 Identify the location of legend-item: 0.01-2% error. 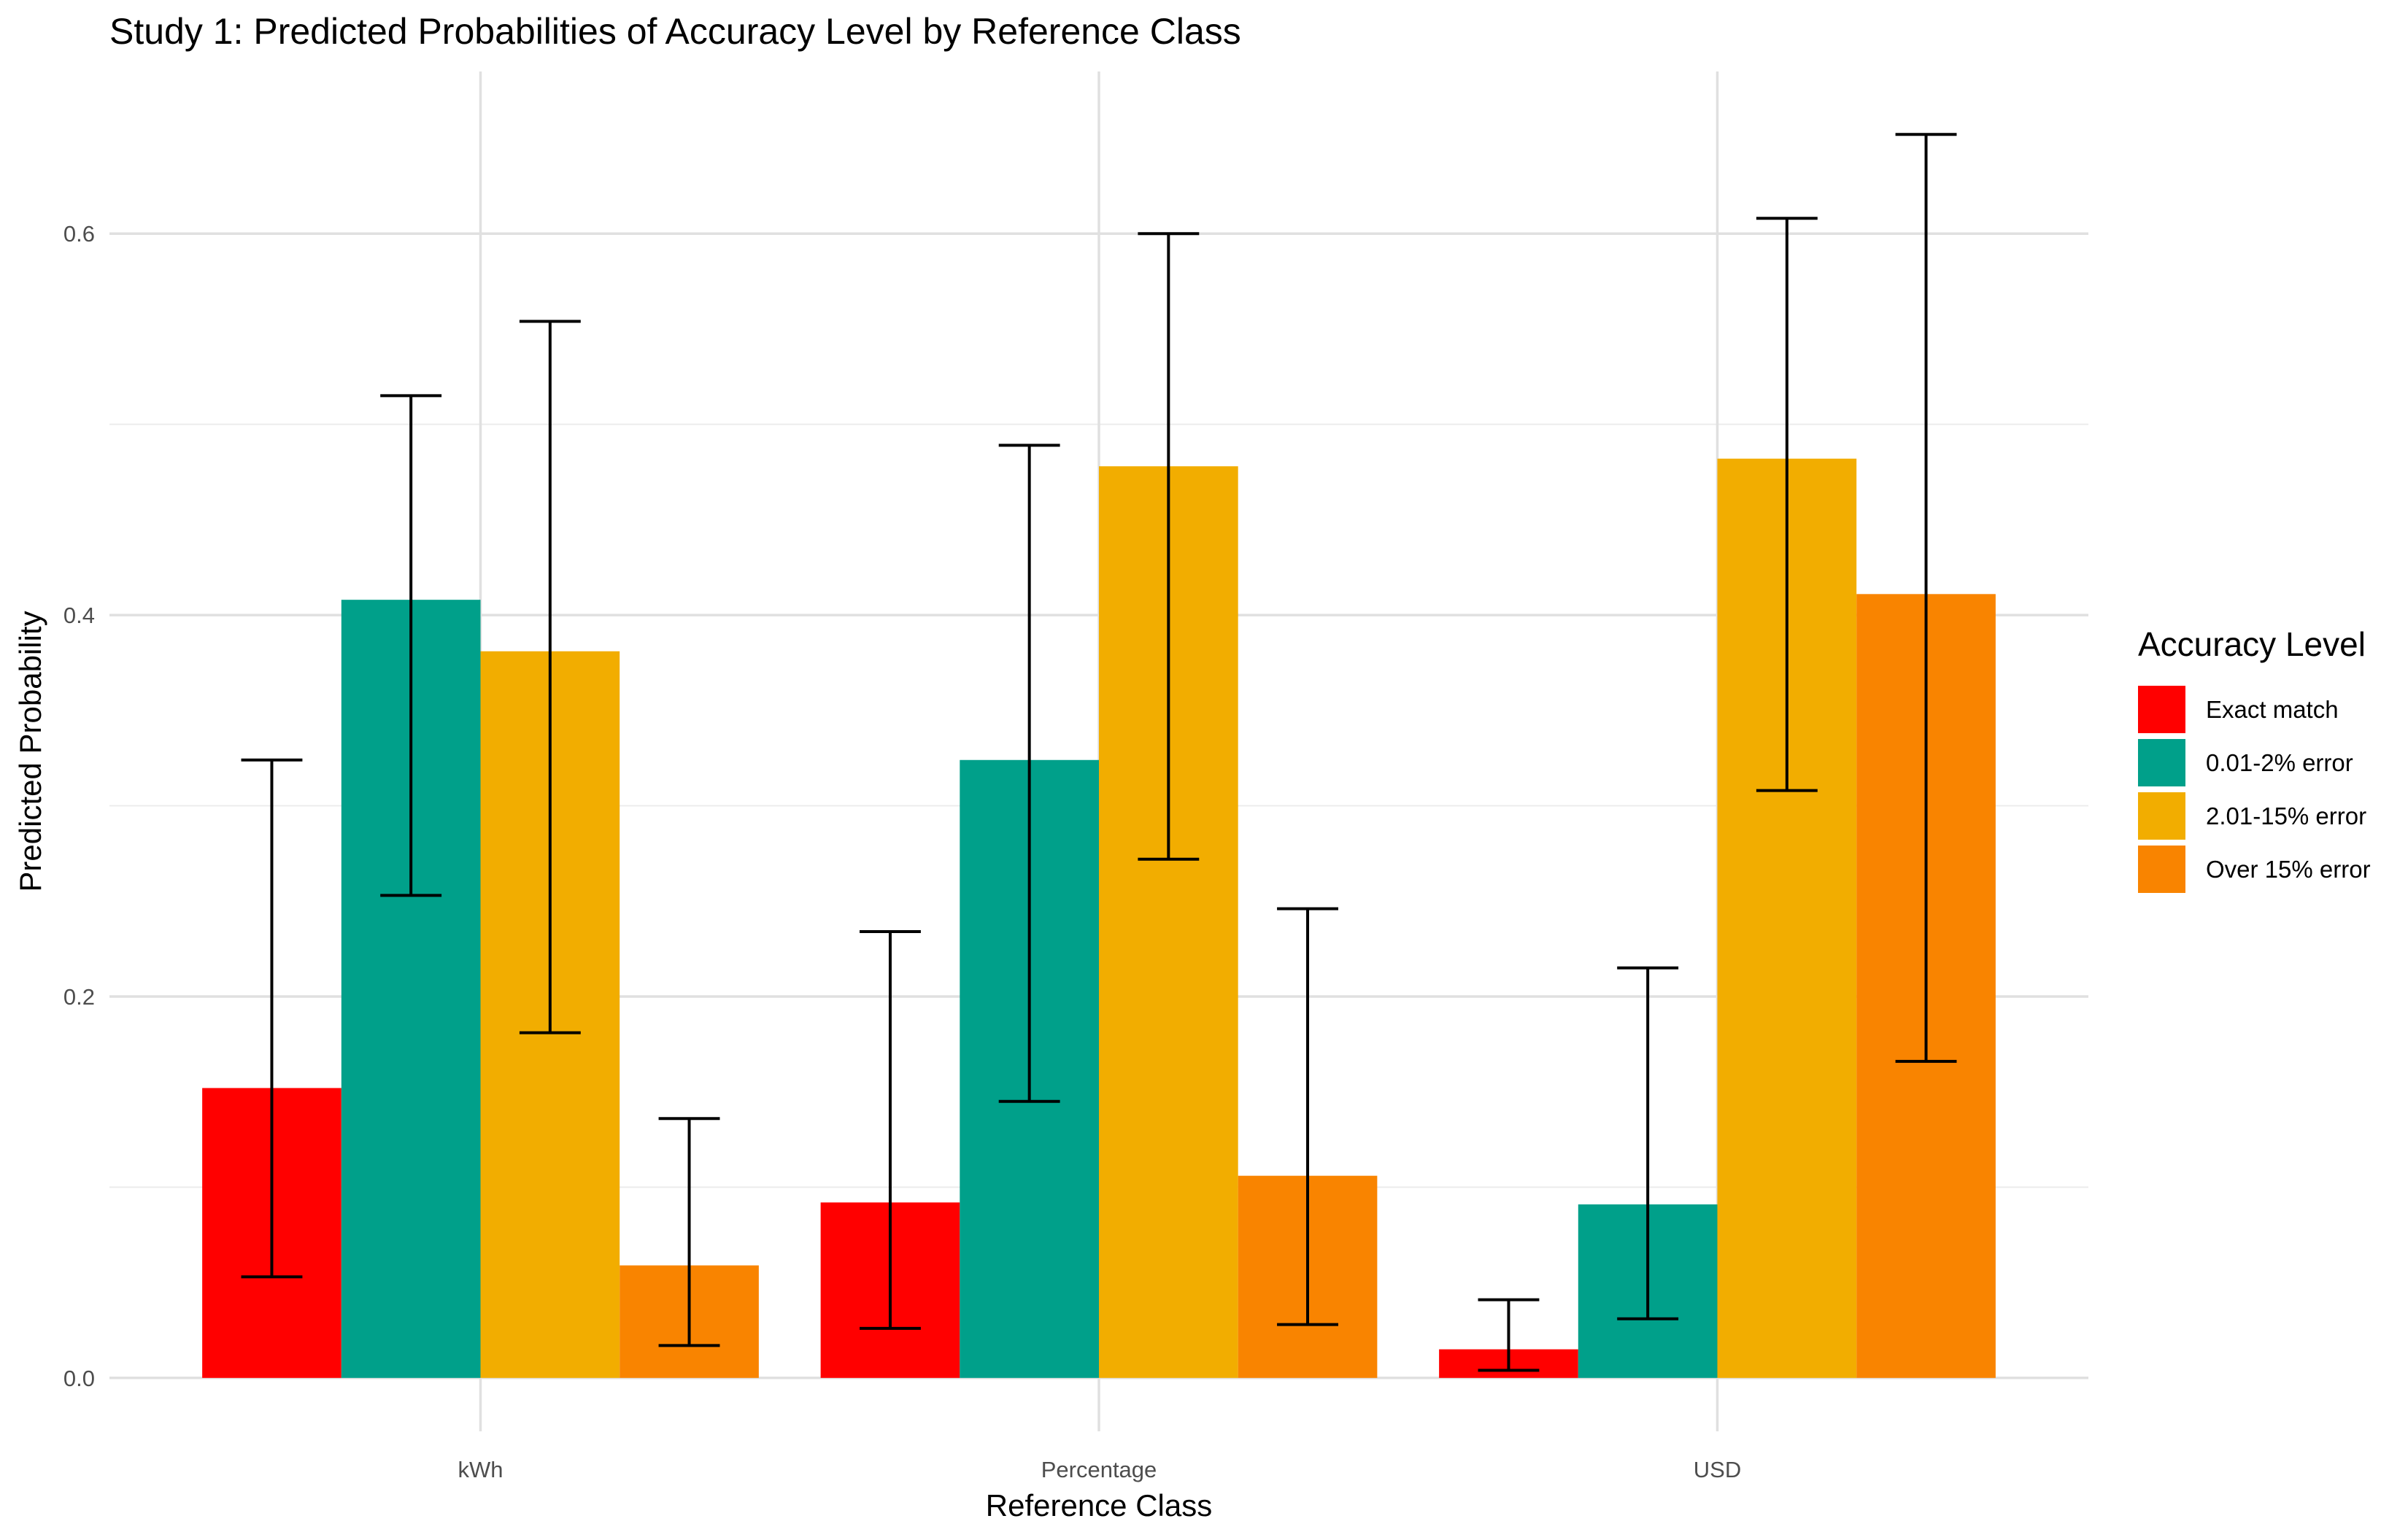
(2254, 763).